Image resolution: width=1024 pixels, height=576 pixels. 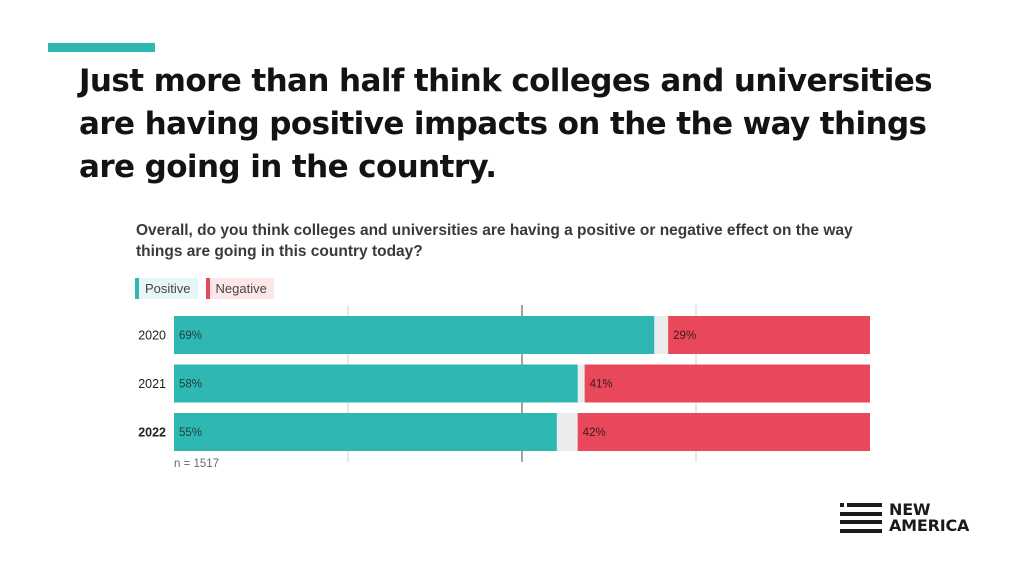 I want to click on logo-line-new: NEW, so click(x=910, y=509).